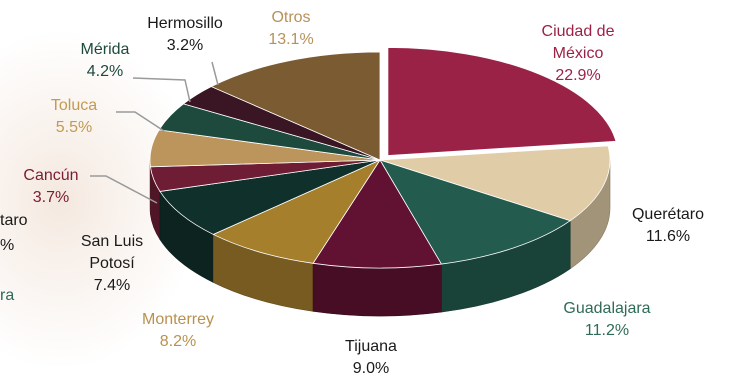  I want to click on name-label-queretaro: Querétaro, so click(668, 214).